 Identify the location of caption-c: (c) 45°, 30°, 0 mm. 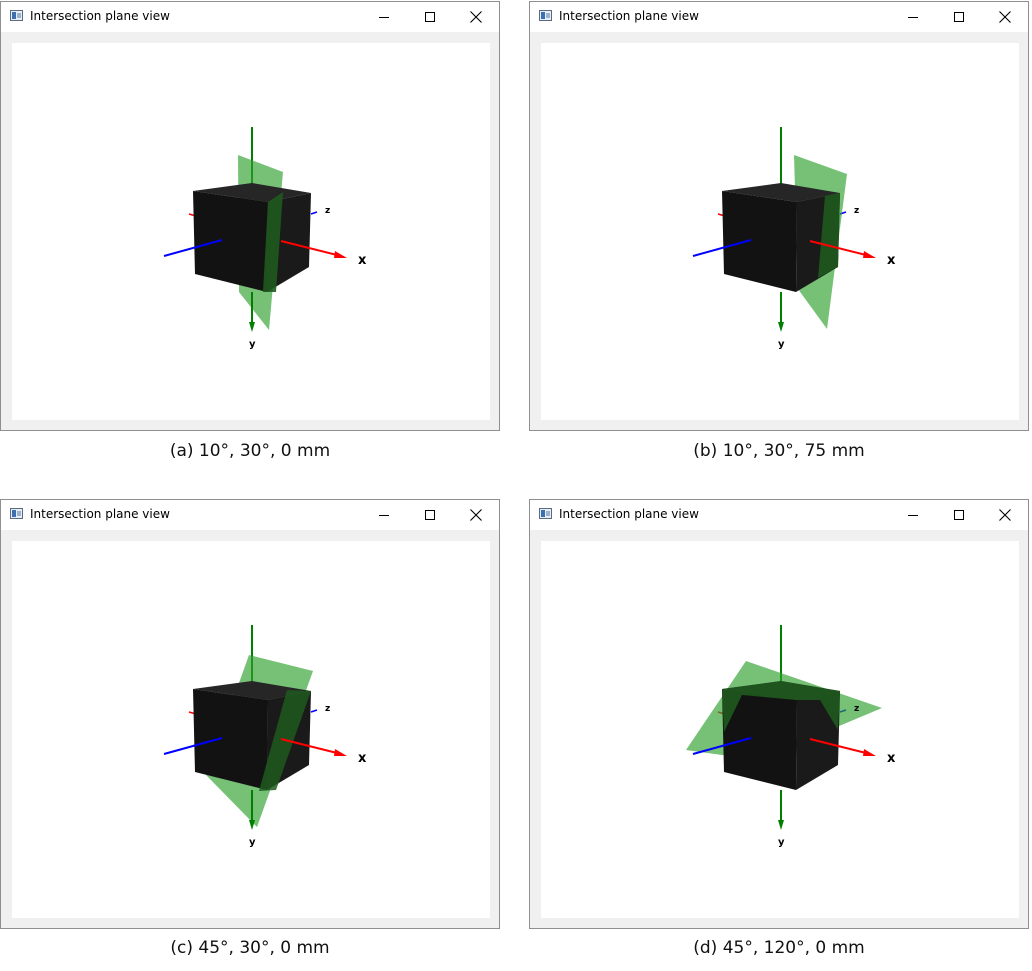
(250, 948).